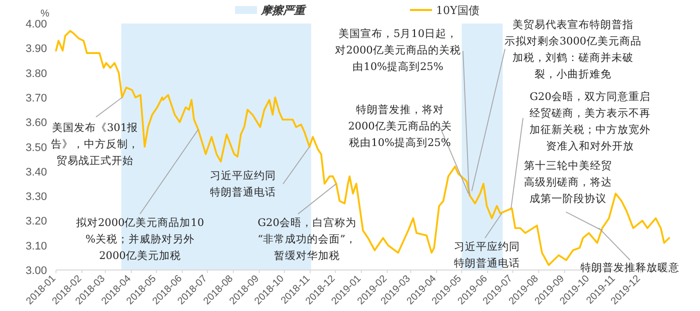  Describe the element at coordinates (36, 197) in the screenshot. I see `y-tick-label: 3.30` at that location.